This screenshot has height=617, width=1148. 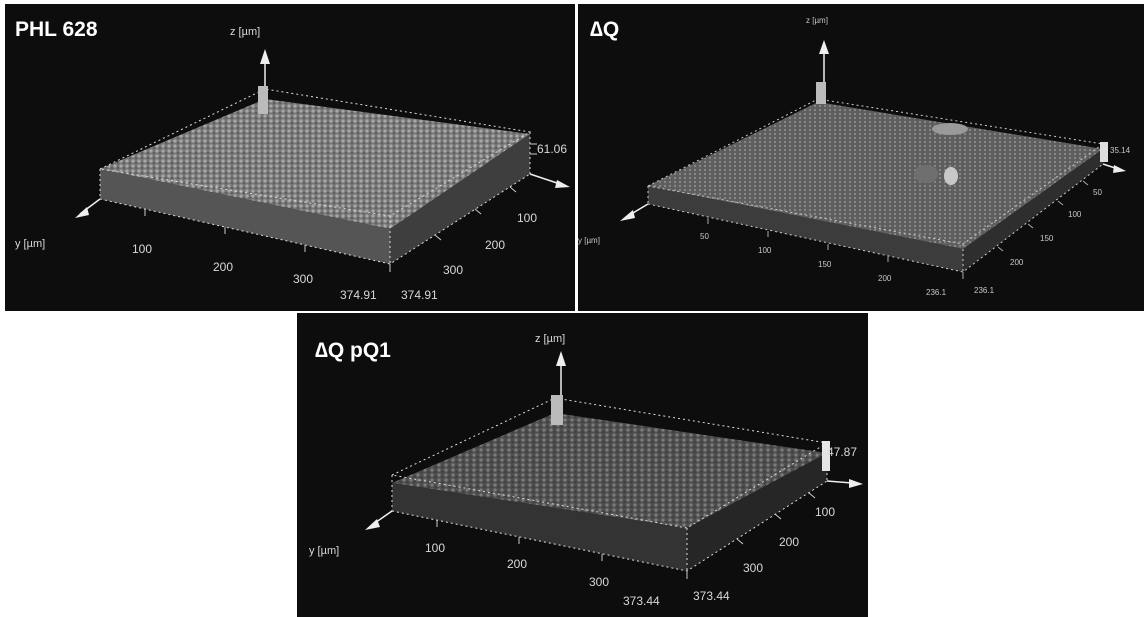 I want to click on panel-title: ∆Q, so click(x=605, y=29).